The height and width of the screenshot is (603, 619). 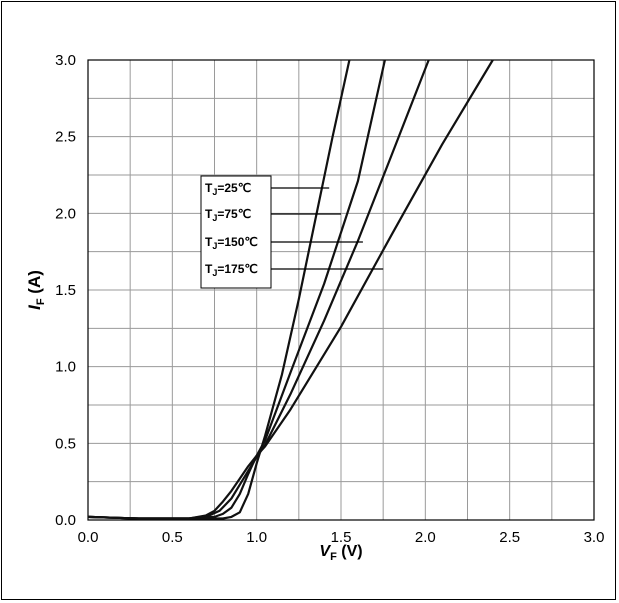 What do you see at coordinates (236, 232) in the screenshot?
I see `legend-box` at bounding box center [236, 232].